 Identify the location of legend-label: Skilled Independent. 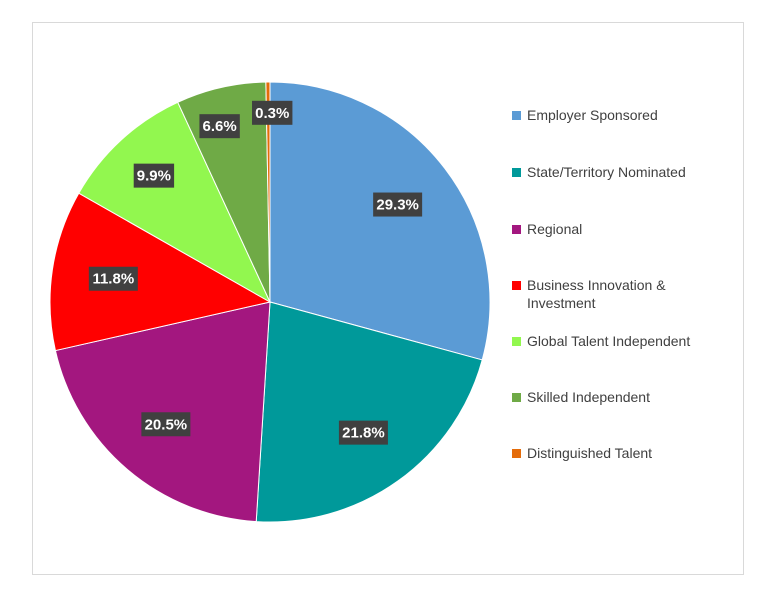
(588, 397).